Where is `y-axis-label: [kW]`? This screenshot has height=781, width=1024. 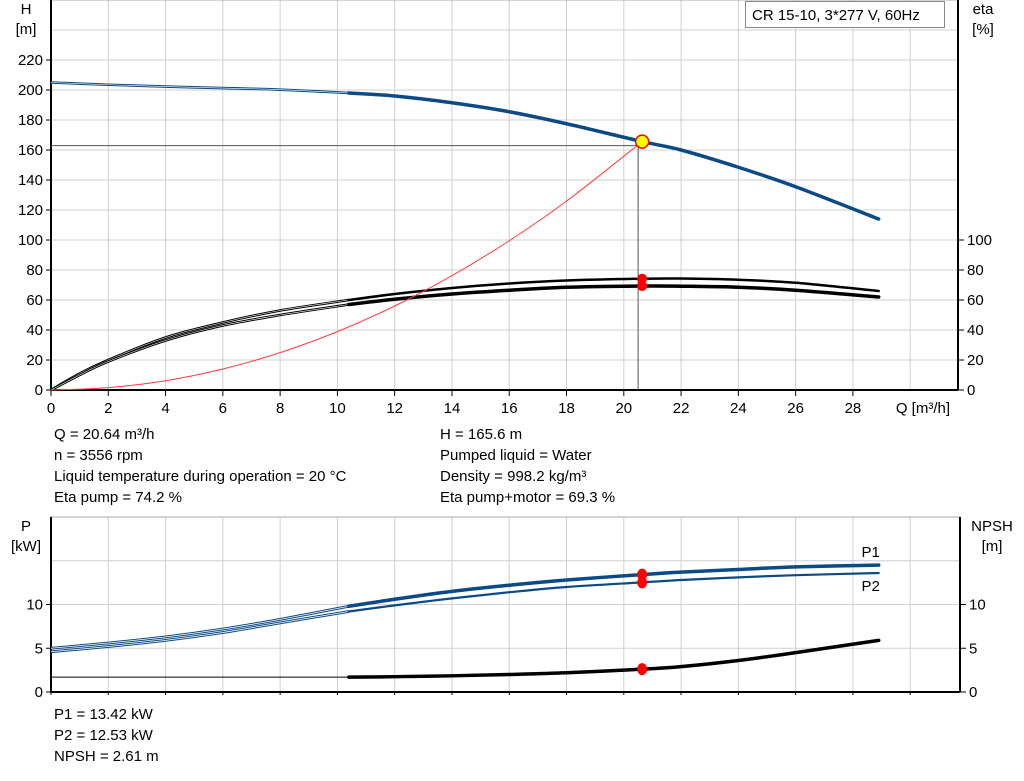
y-axis-label: [kW] is located at coordinates (26, 546).